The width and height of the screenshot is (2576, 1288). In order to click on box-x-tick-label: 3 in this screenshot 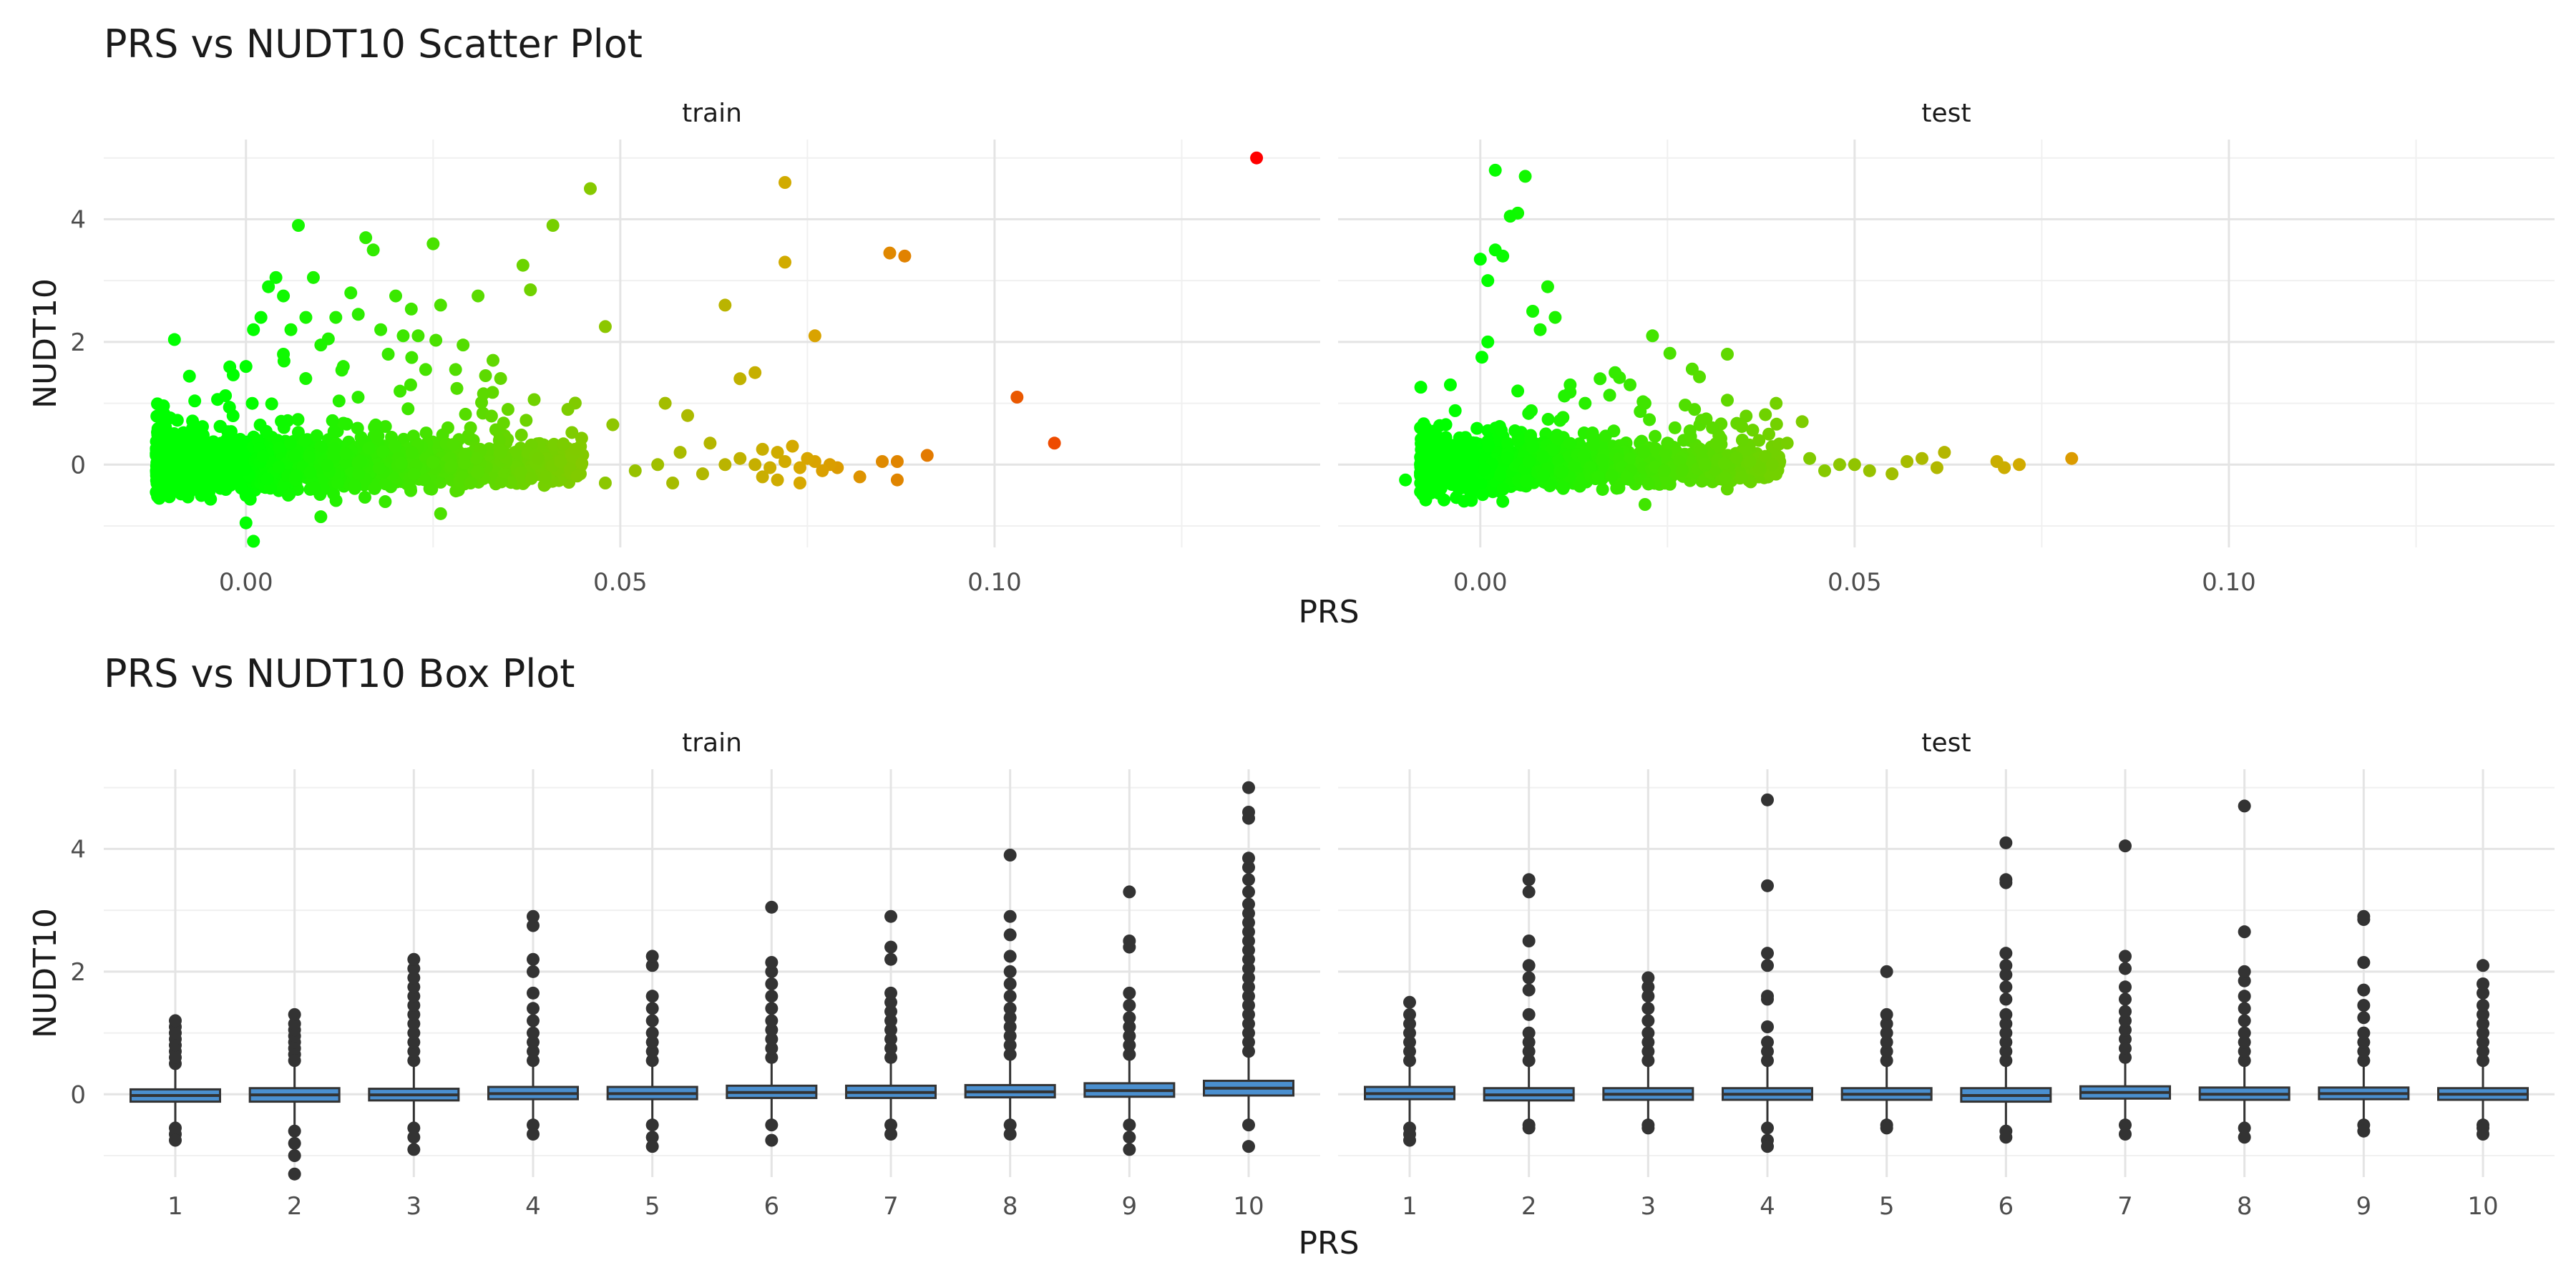, I will do `click(414, 1206)`.